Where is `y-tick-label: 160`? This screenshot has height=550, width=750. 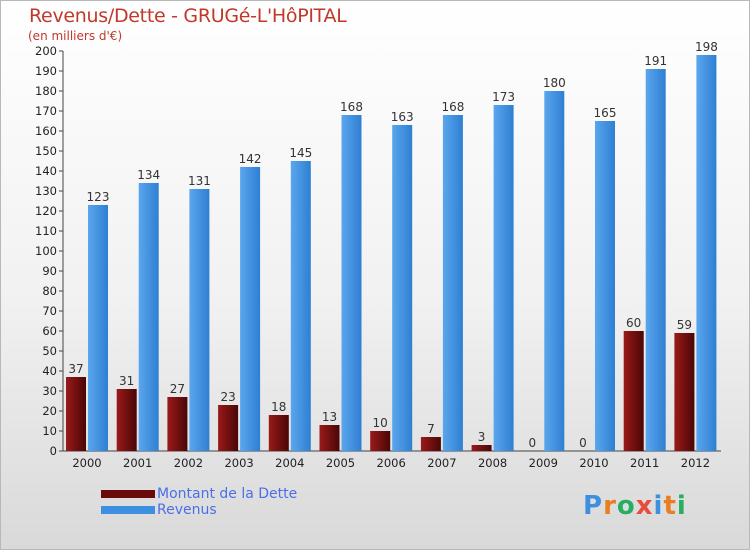 y-tick-label: 160 is located at coordinates (46, 131).